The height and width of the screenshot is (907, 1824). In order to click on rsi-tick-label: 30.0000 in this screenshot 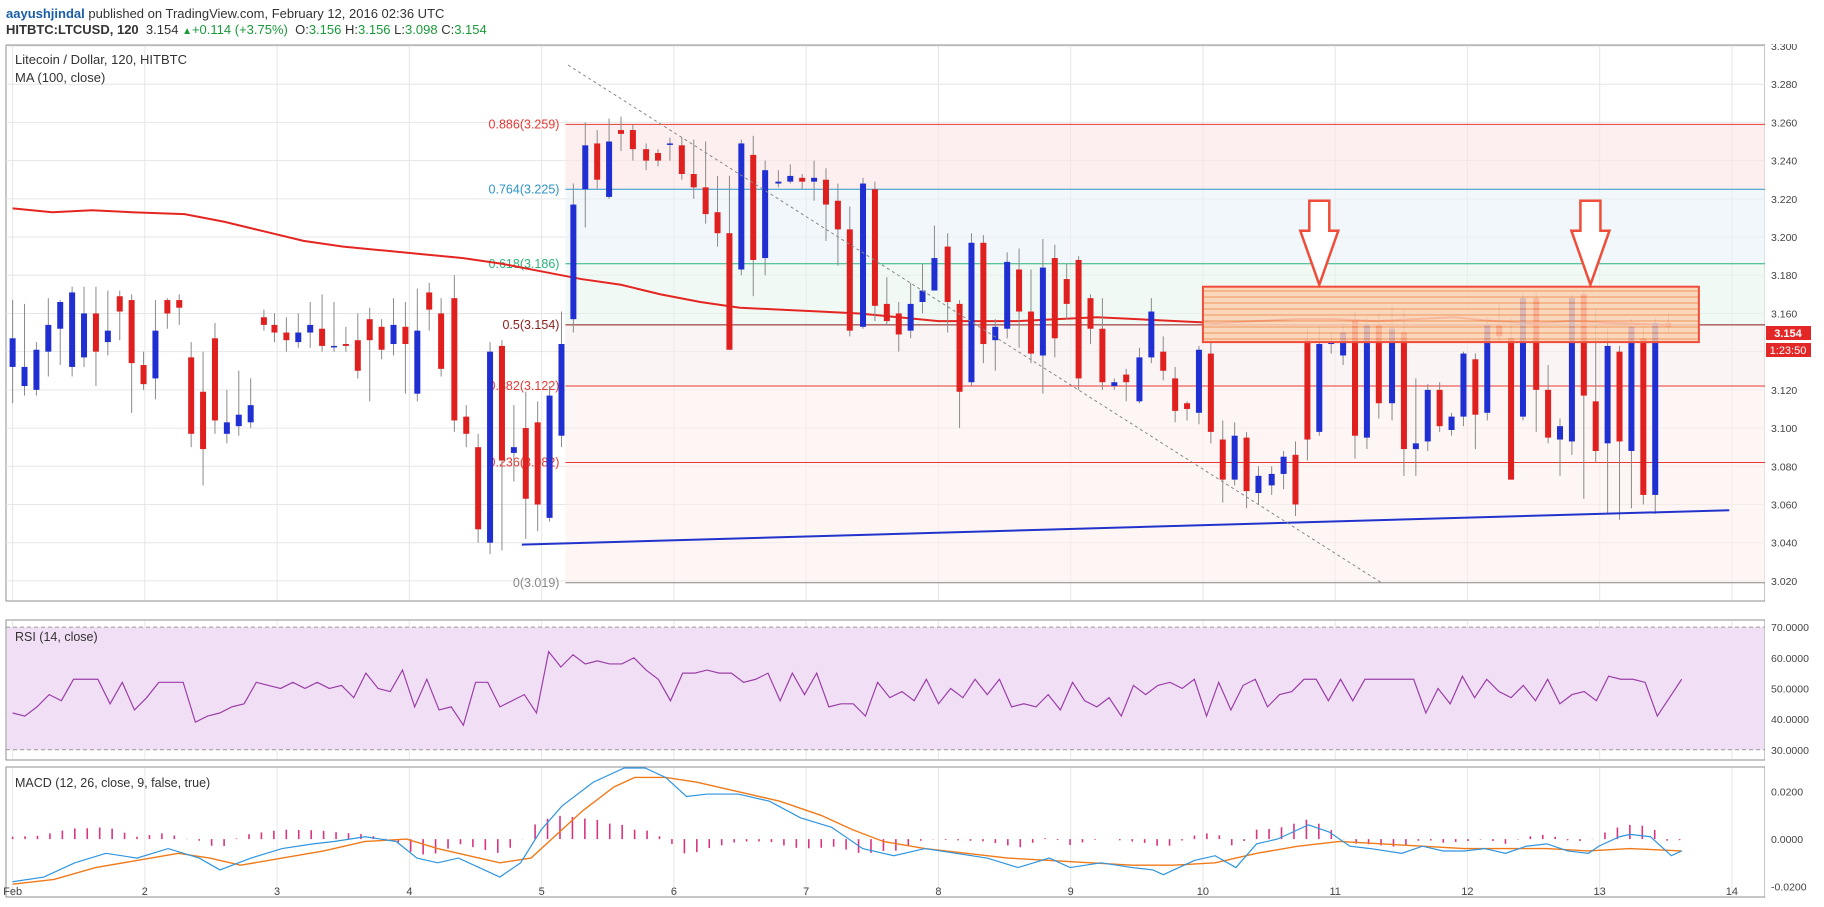, I will do `click(1790, 751)`.